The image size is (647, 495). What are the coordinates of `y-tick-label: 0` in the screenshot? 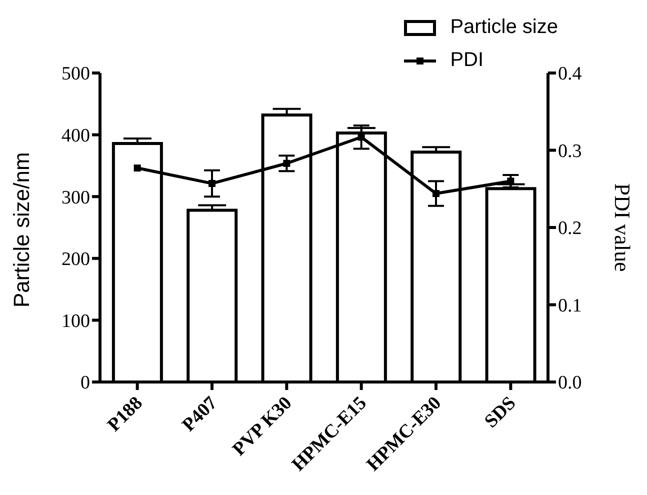 It's located at (85, 383).